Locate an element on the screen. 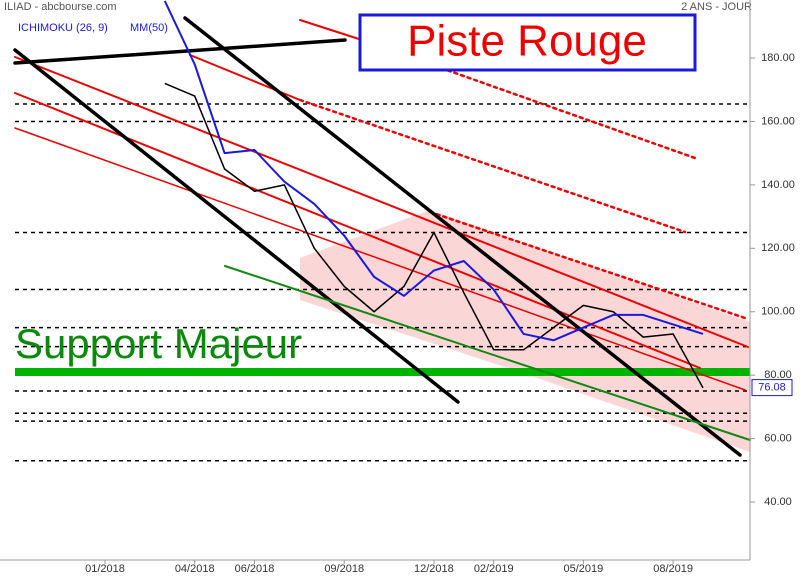  y-tick-label: 80.00 is located at coordinates (778, 375).